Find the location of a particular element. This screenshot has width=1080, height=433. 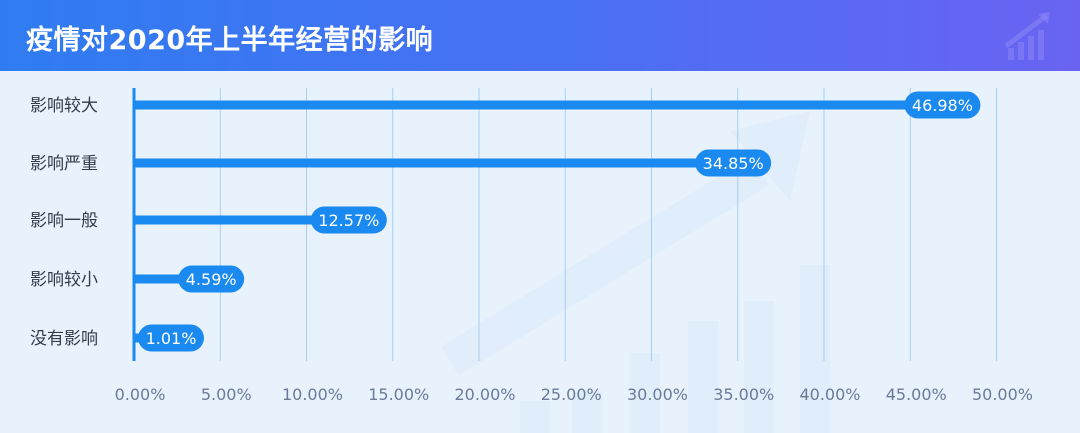

data-label: 4.59% is located at coordinates (211, 279).